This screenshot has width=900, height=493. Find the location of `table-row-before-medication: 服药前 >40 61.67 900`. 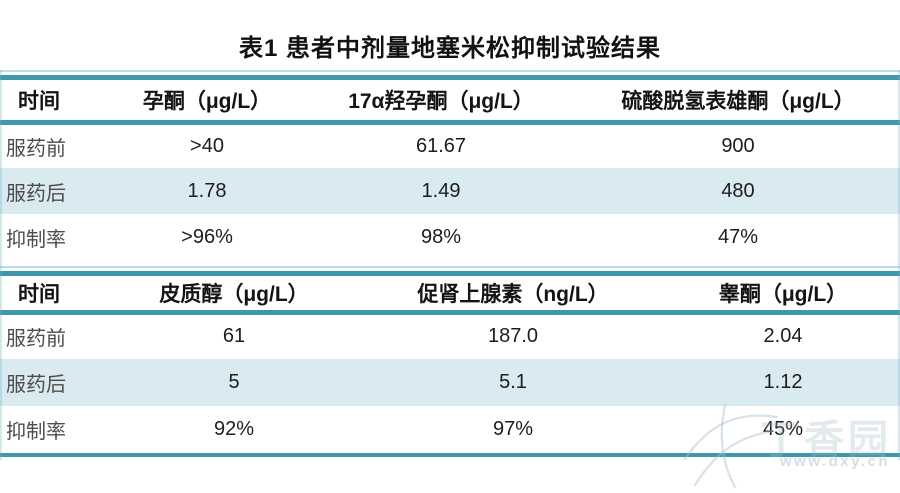

table-row-before-medication: 服药前 >40 61.67 900 is located at coordinates (450, 145).